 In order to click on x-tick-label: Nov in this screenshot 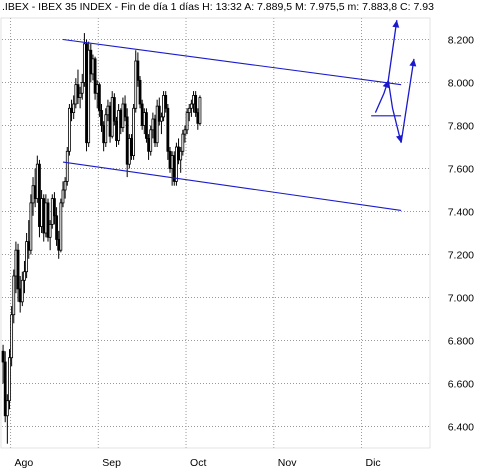, I will do `click(287, 463)`.